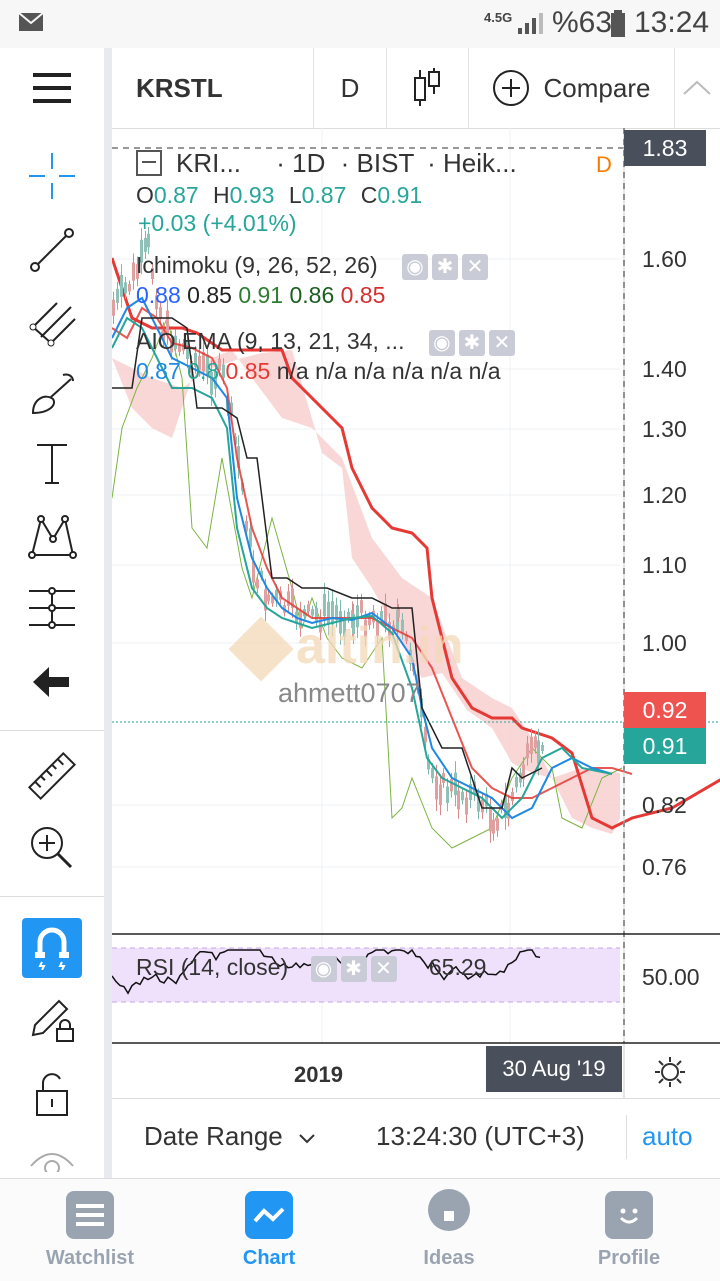 This screenshot has width=720, height=1281. I want to click on ichimoku-legend: Ichimoku (9, 26, 52, 26) ◉ ✱ ✕, so click(312, 266).